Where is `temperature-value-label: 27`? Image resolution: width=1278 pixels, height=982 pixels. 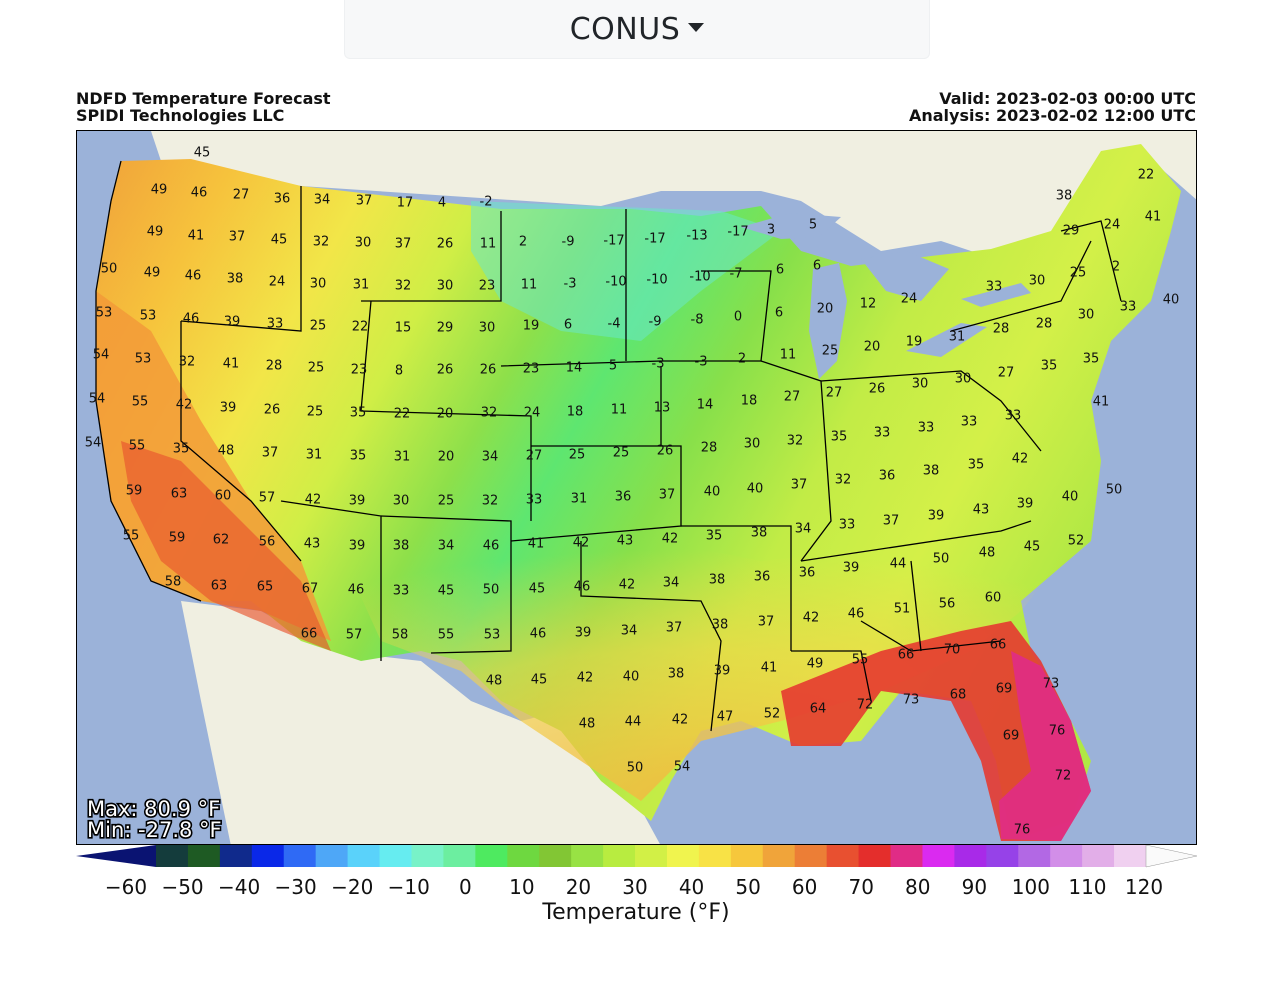 temperature-value-label: 27 is located at coordinates (834, 393).